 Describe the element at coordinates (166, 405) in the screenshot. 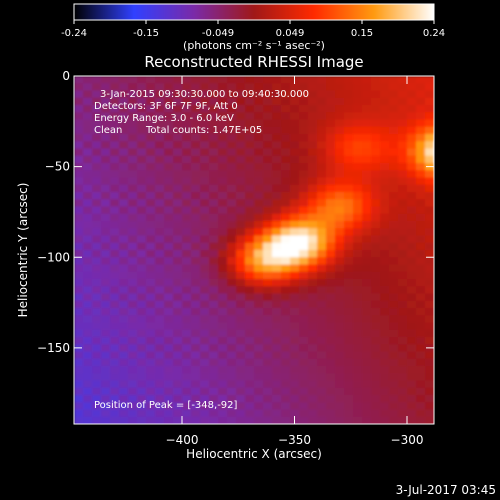

I see `annotation-peak: Position of Peak = [-348,-92]` at that location.